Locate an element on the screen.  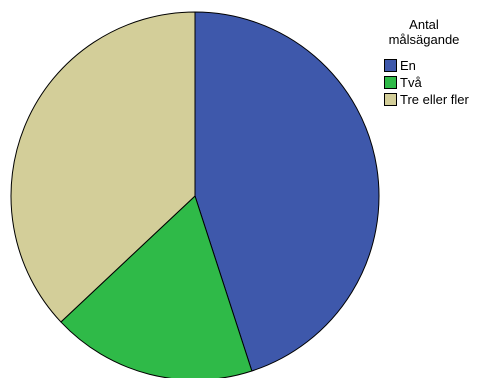
legend-item-tva: Två is located at coordinates (440, 82).